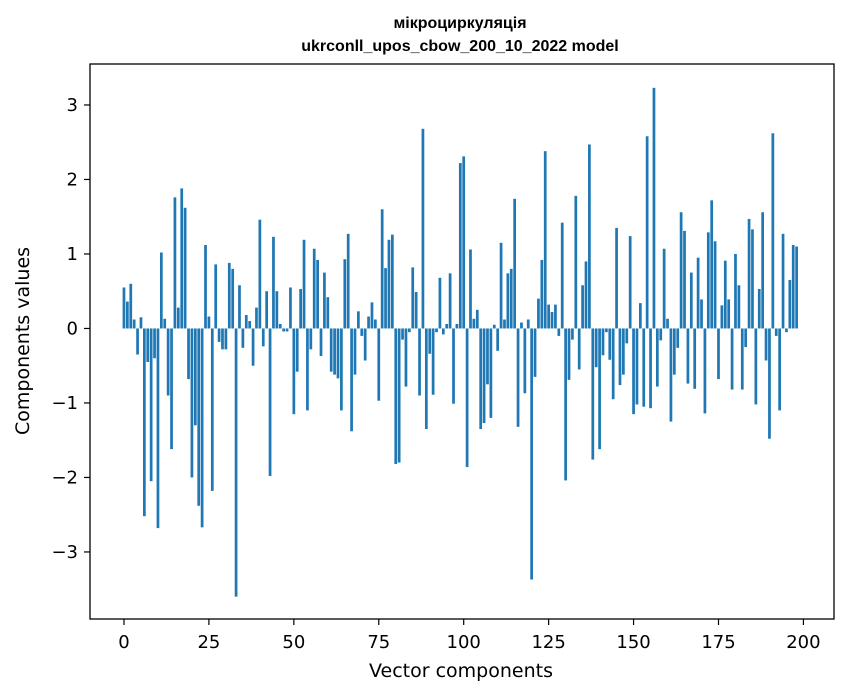 The width and height of the screenshot is (847, 696). Describe the element at coordinates (23, 341) in the screenshot. I see `y-axis-label: Components values` at that location.